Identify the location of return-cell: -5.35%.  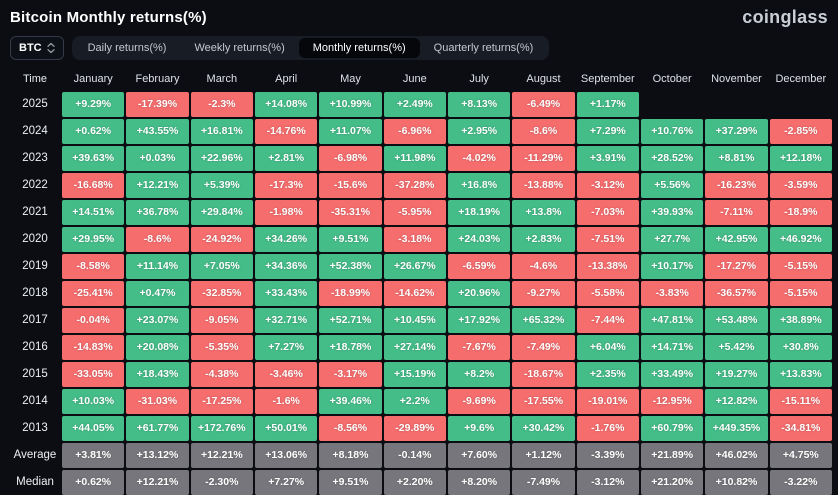
(221, 347).